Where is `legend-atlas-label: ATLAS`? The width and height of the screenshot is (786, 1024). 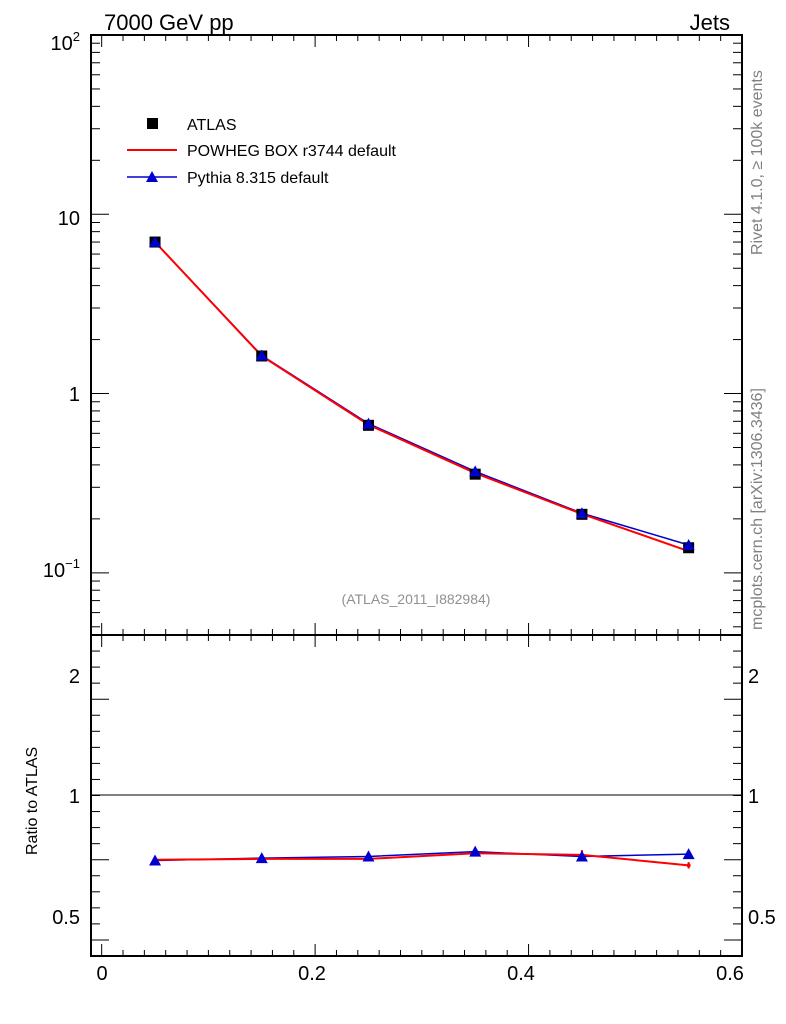 legend-atlas-label: ATLAS is located at coordinates (212, 125).